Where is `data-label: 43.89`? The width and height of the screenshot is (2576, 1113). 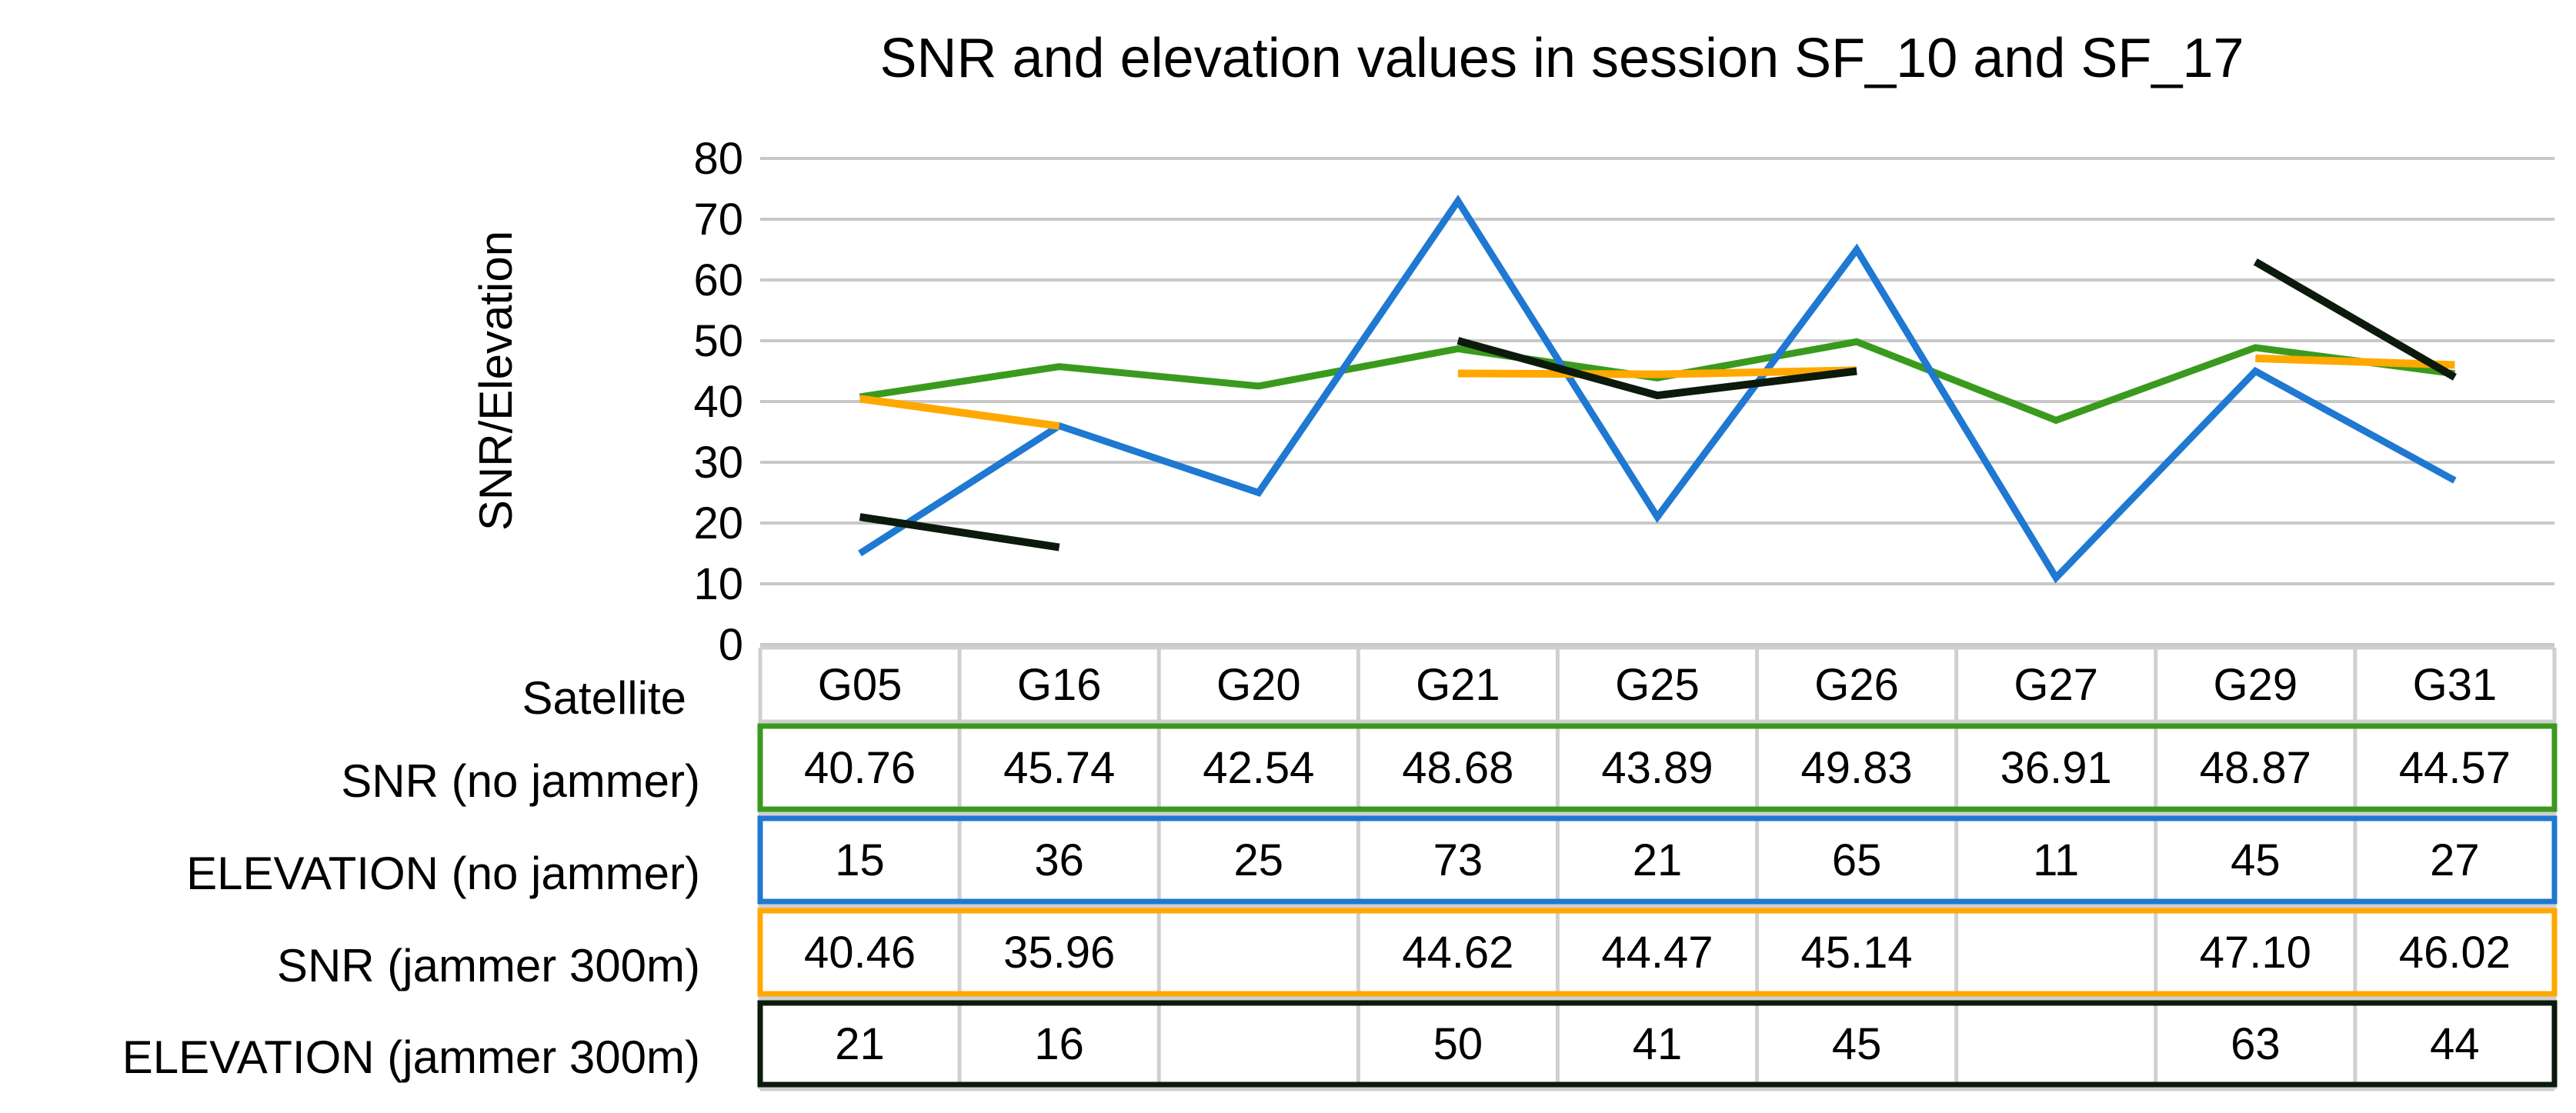
data-label: 43.89 is located at coordinates (1657, 768).